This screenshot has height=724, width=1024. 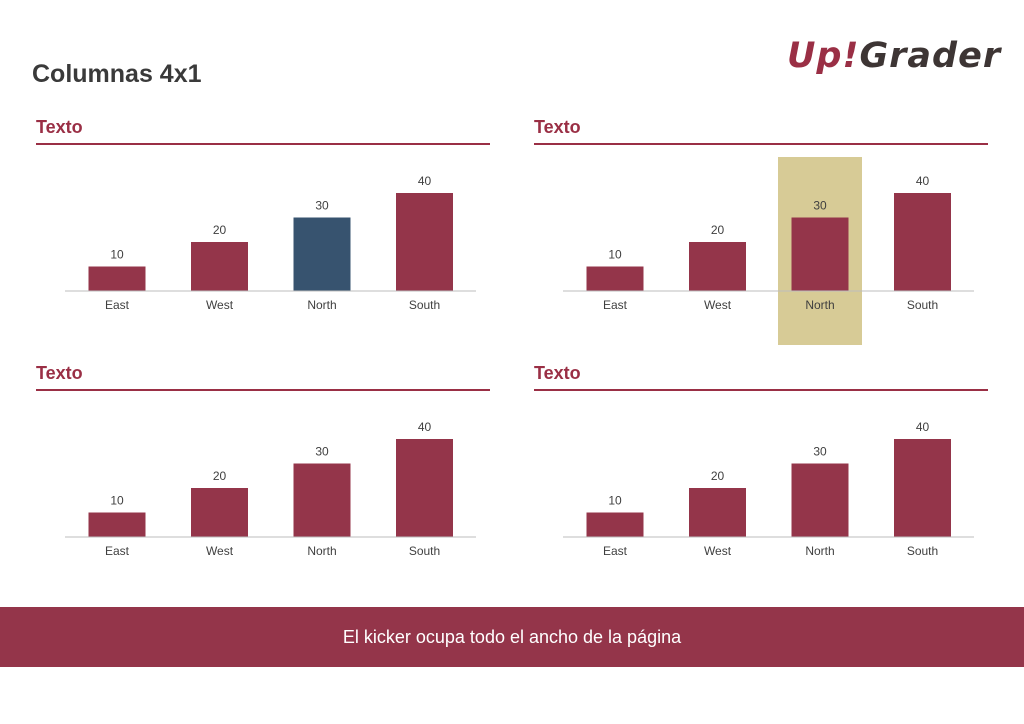 What do you see at coordinates (117, 74) in the screenshot?
I see `page-title: Columnas 4x1` at bounding box center [117, 74].